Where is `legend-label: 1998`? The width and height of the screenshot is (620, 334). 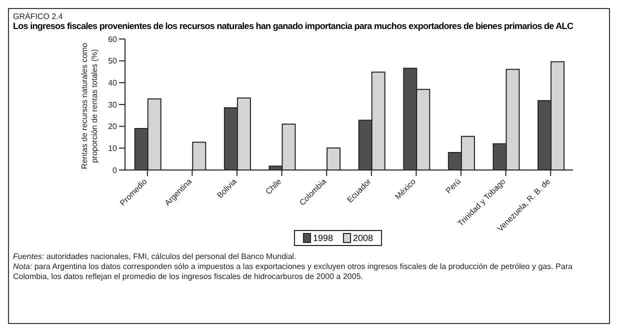
legend-label: 1998 is located at coordinates (322, 238).